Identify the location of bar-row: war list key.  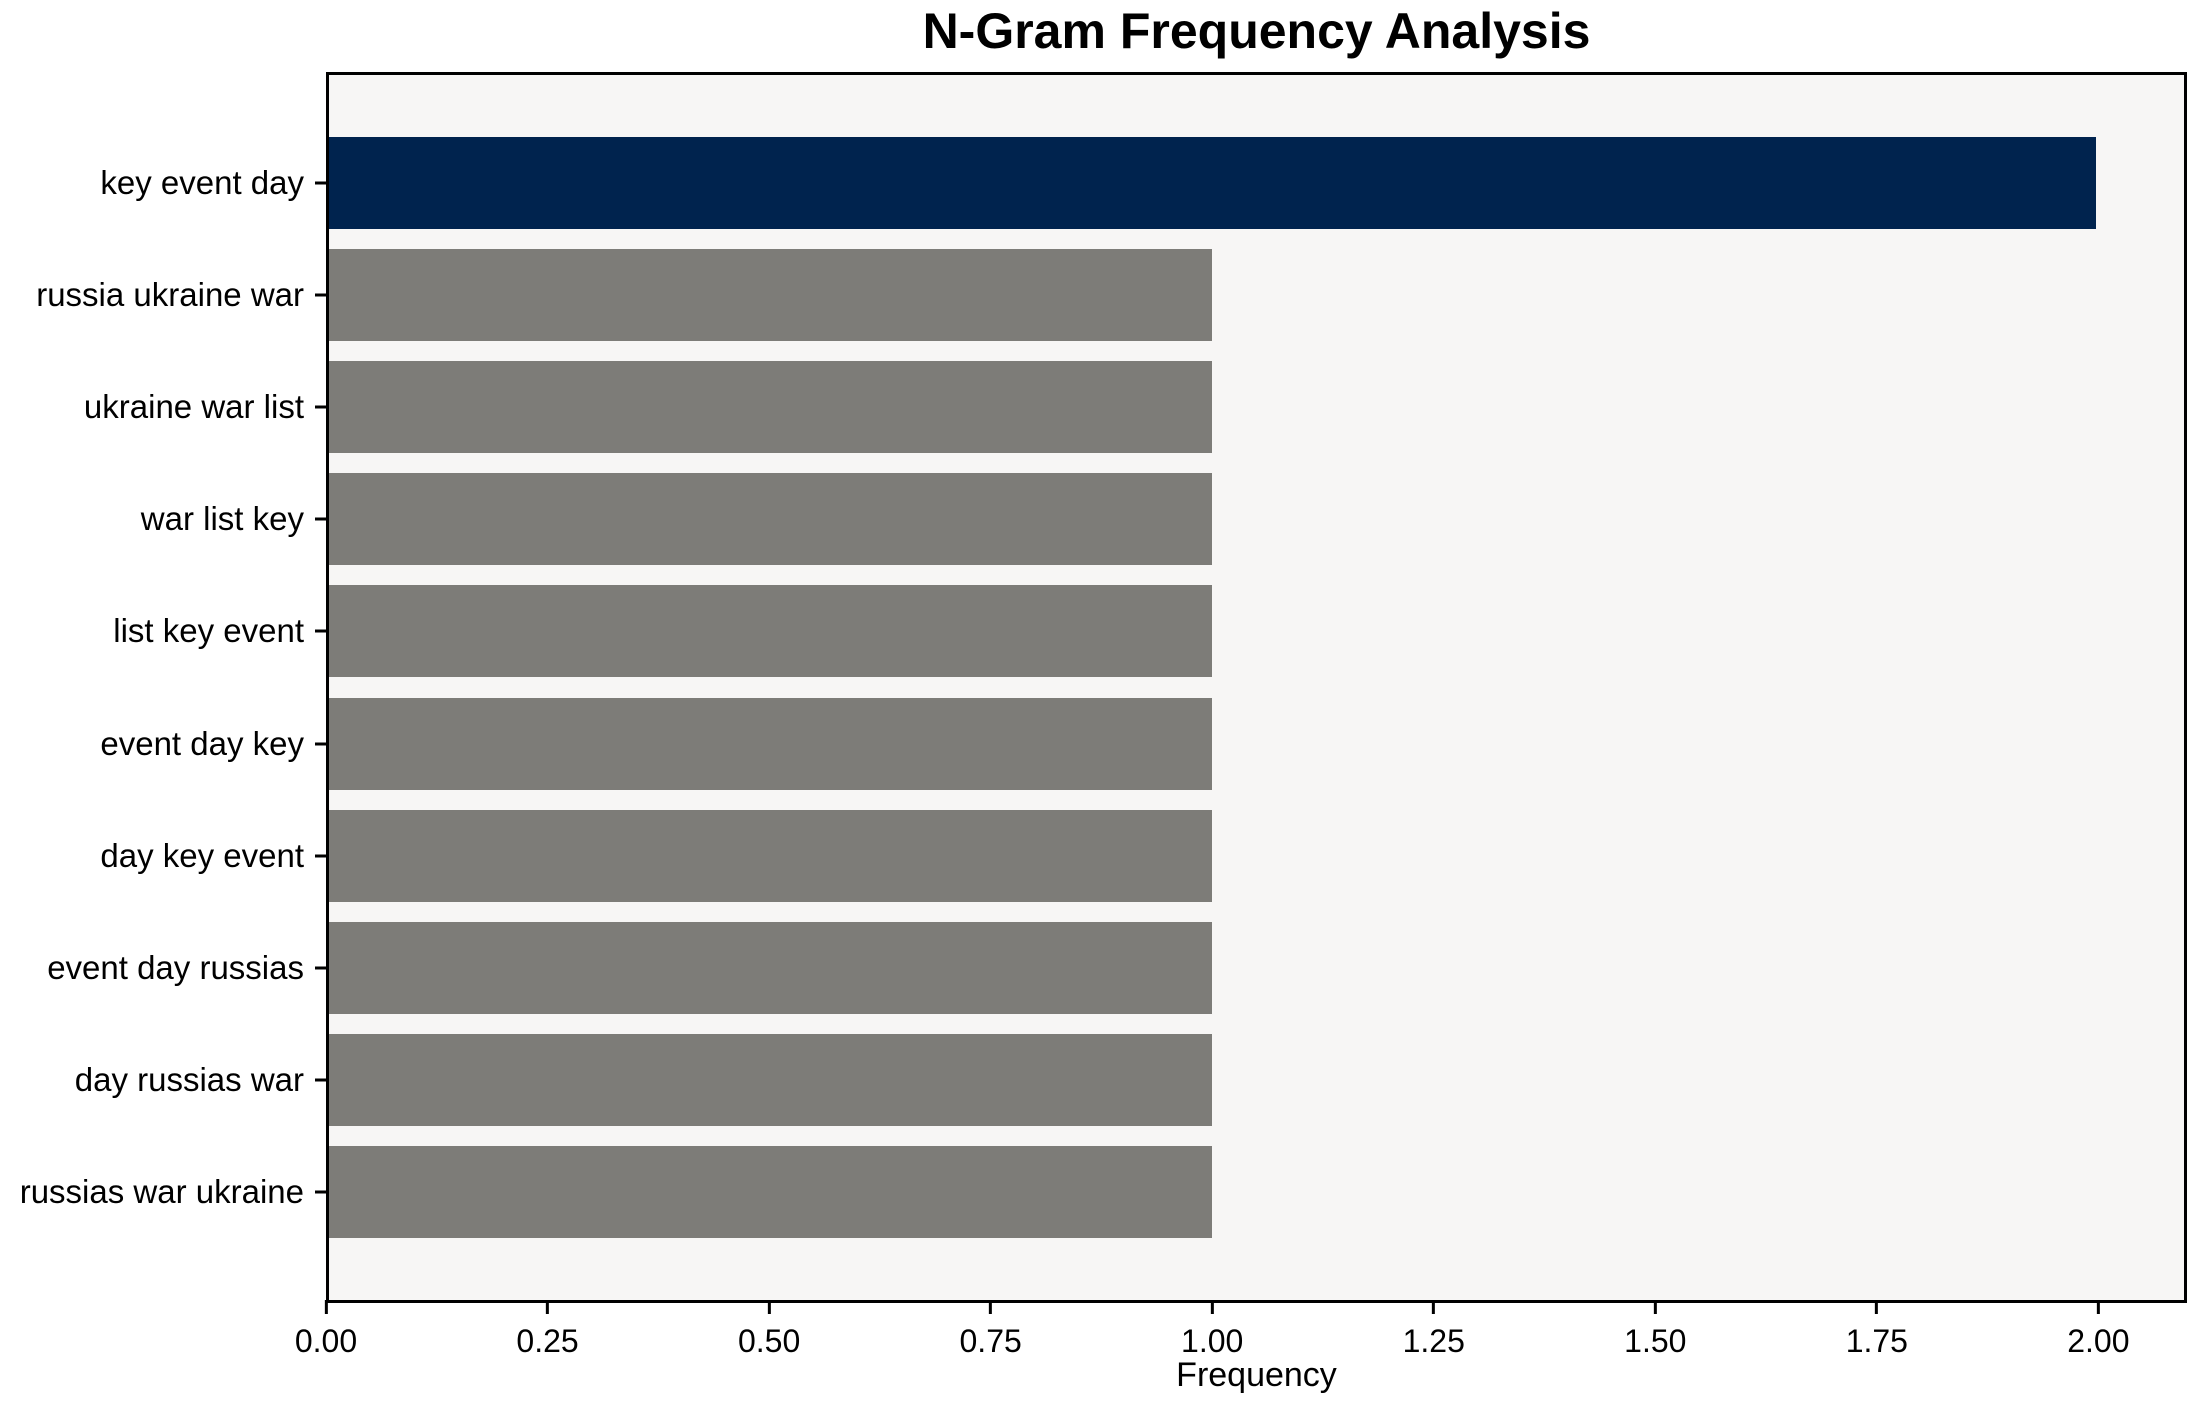
(1162, 519).